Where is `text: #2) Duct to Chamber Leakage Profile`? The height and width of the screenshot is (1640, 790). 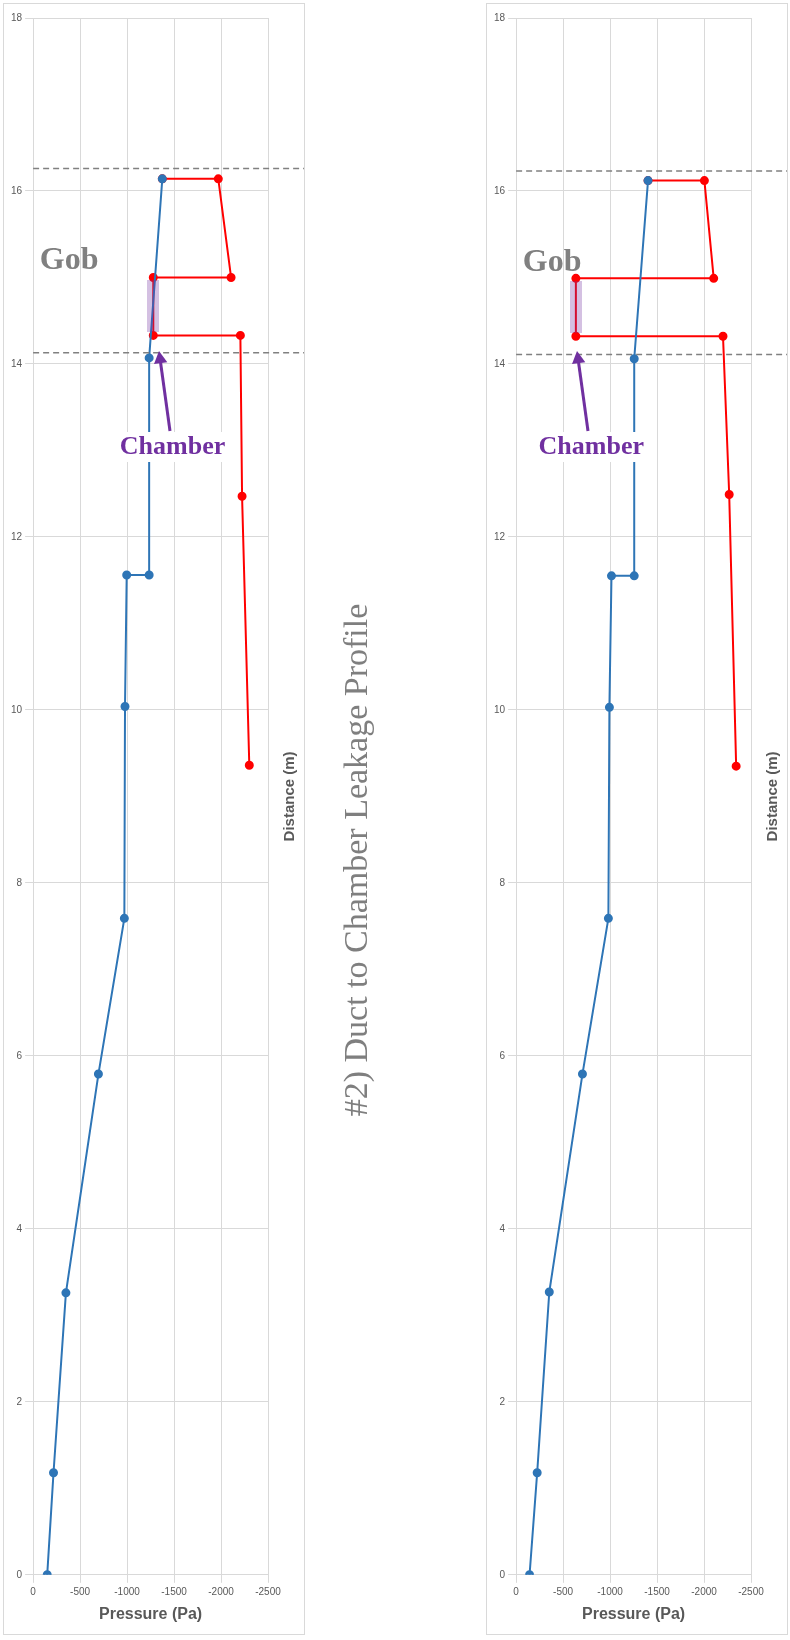
text: #2) Duct to Chamber Leakage Profile is located at coordinates (356, 860).